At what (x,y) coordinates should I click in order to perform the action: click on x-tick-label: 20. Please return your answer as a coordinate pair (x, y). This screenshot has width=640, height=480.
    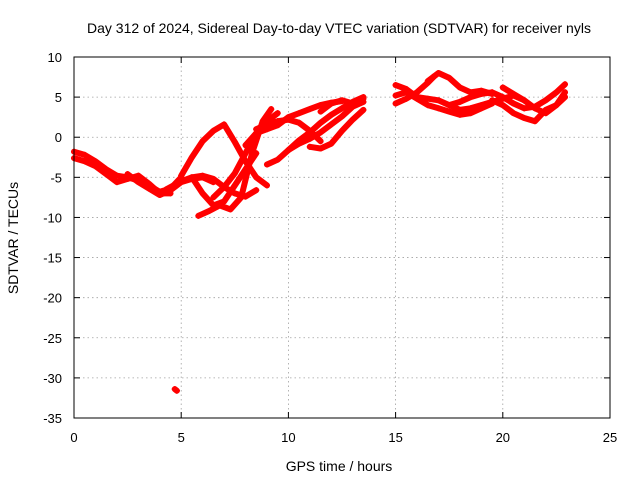
    Looking at the image, I should click on (503, 437).